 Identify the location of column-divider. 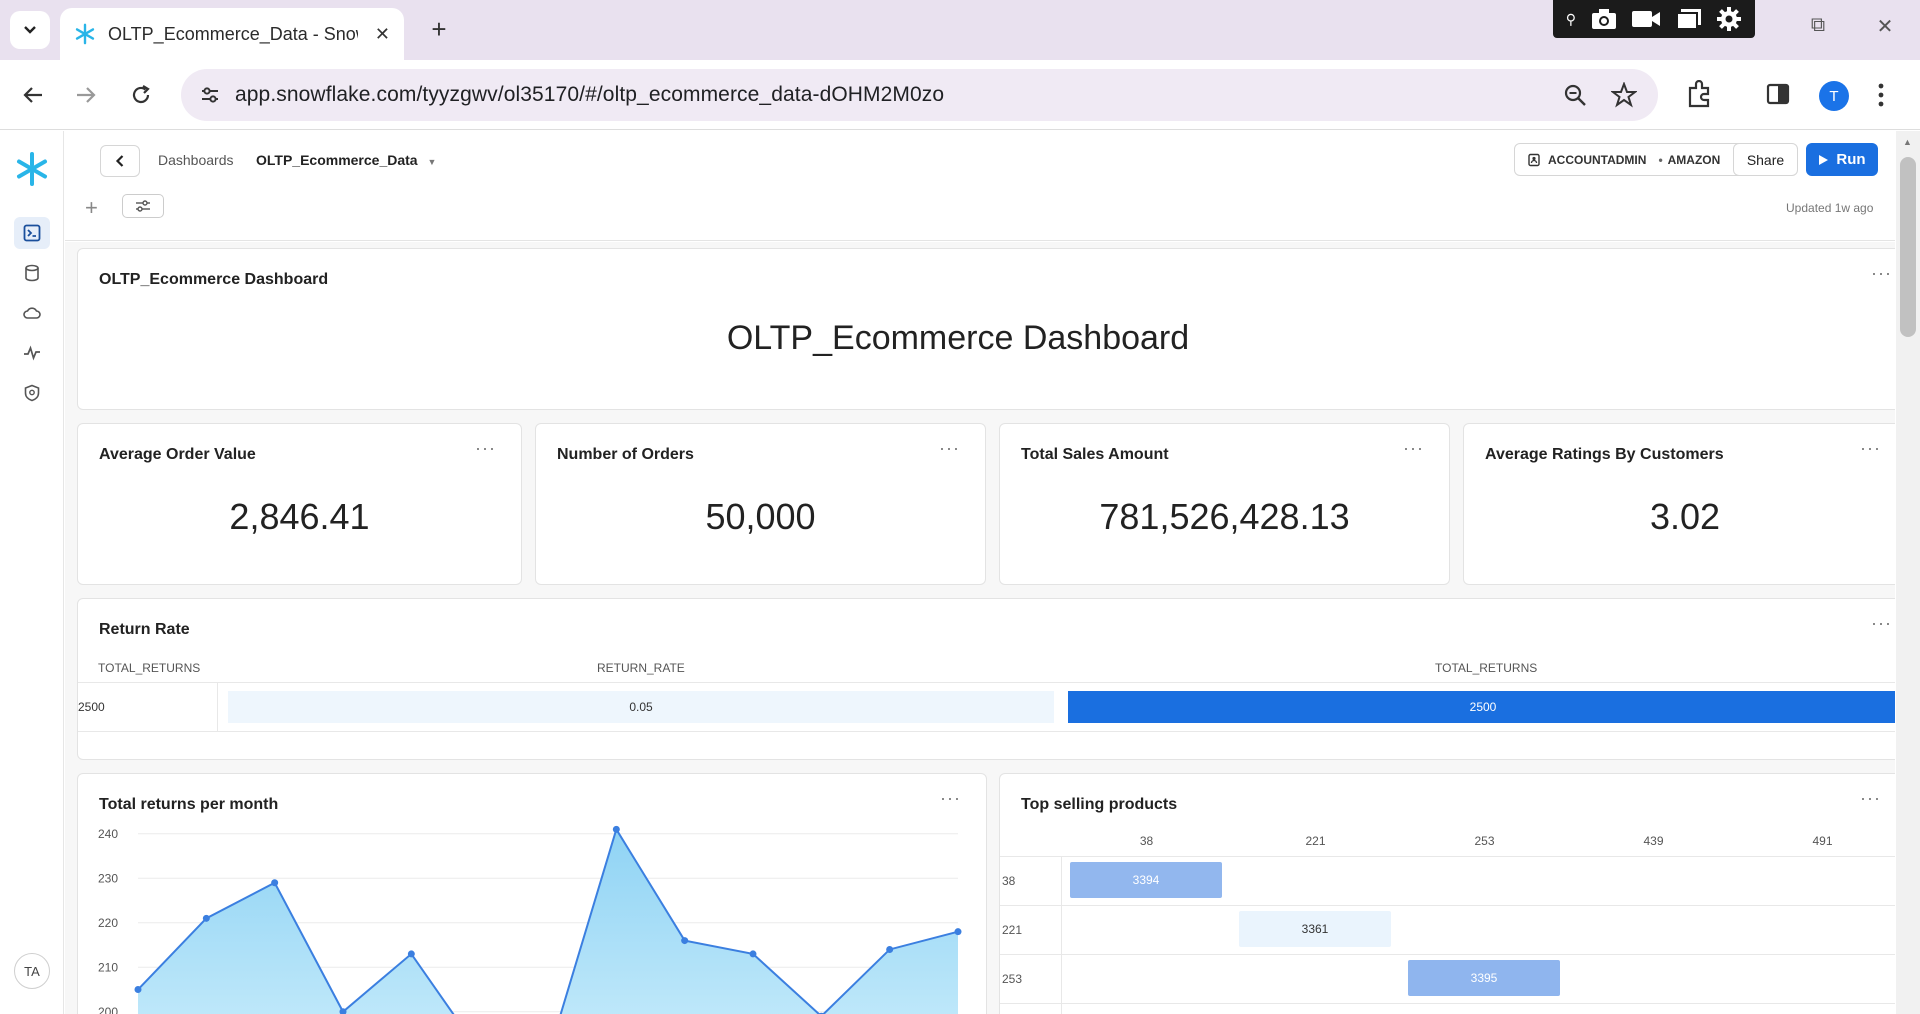
(217, 707).